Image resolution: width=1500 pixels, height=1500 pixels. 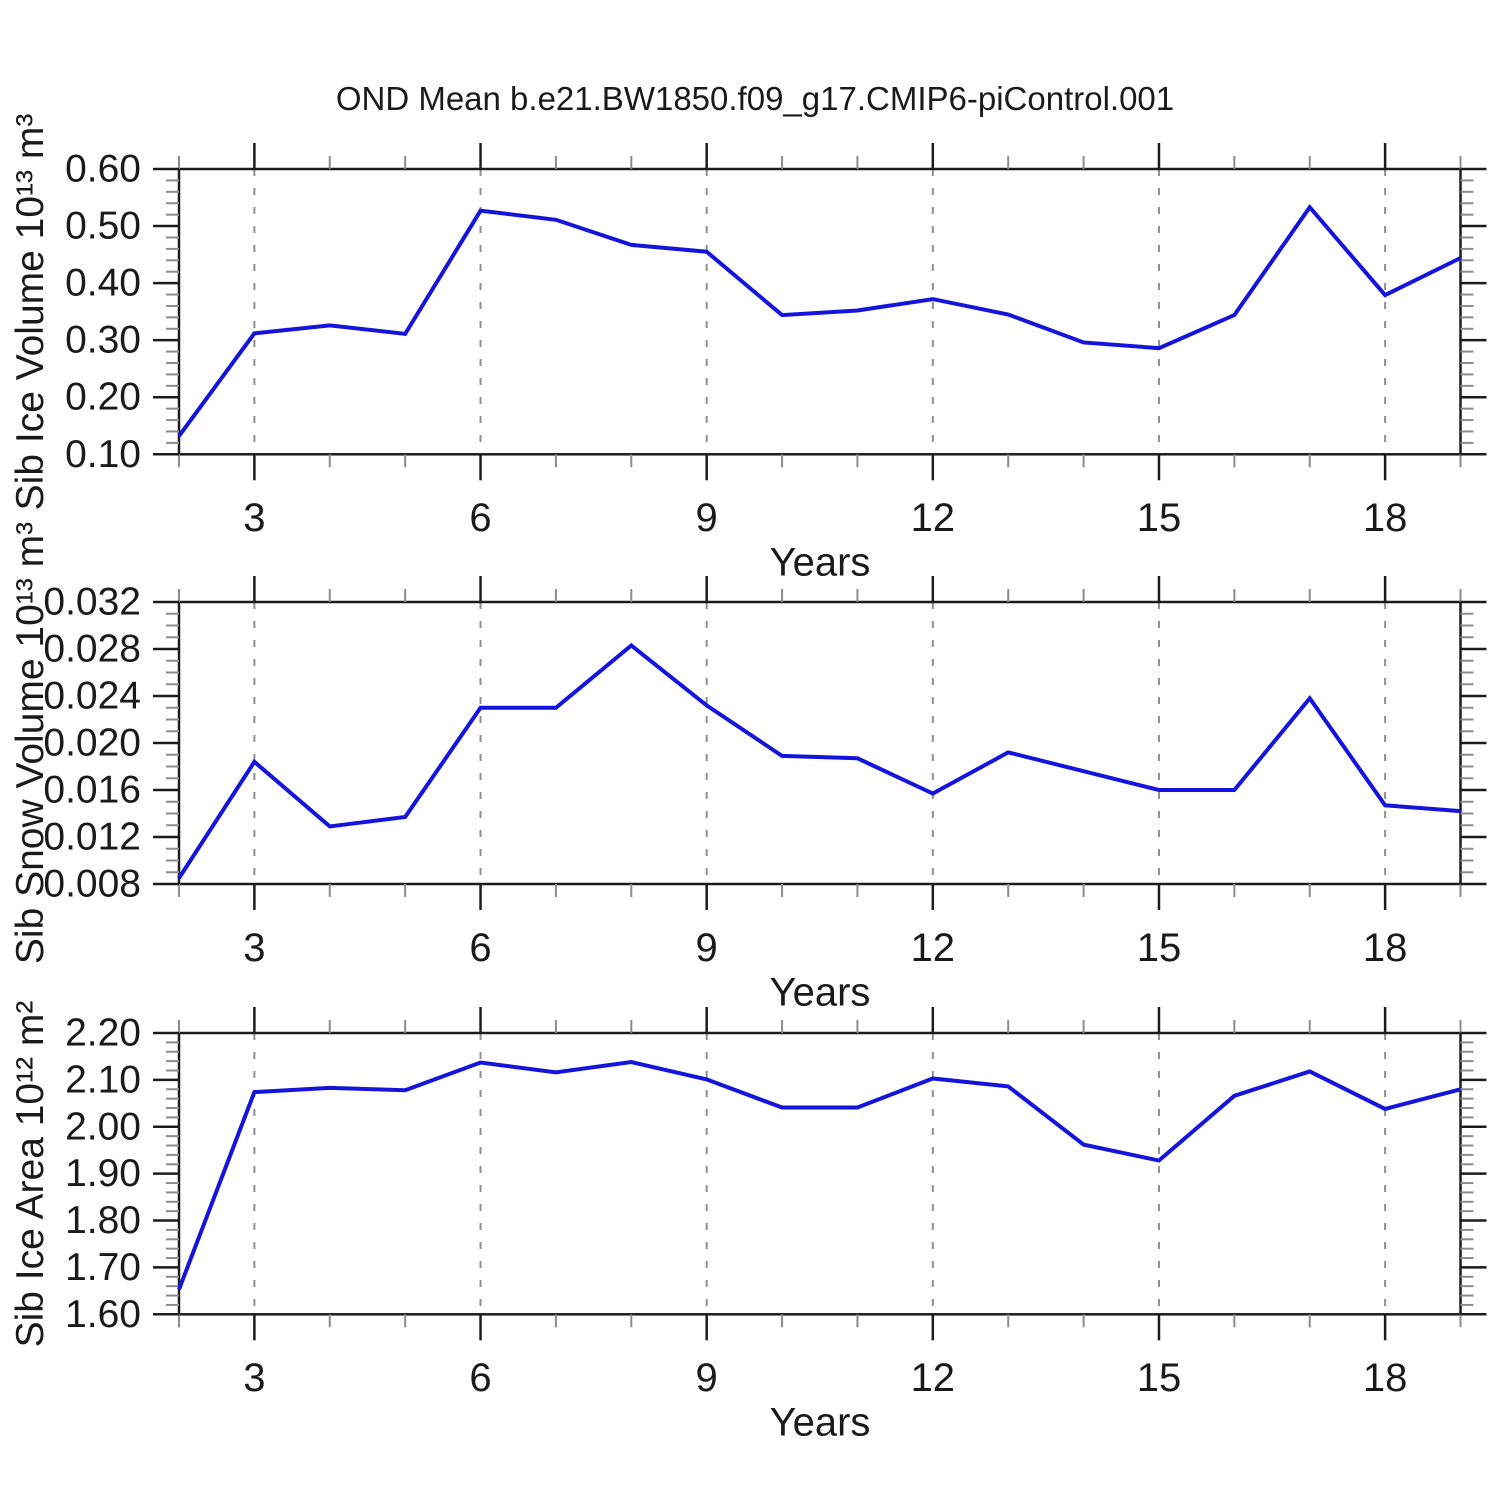 I want to click on y-tick-label: 0.008, so click(x=92, y=884).